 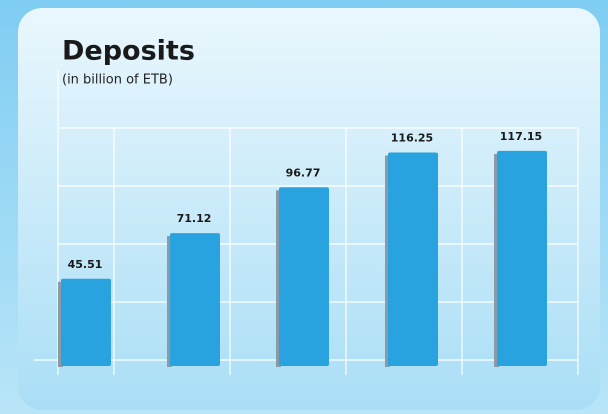 What do you see at coordinates (303, 172) in the screenshot?
I see `value-label: 96.77` at bounding box center [303, 172].